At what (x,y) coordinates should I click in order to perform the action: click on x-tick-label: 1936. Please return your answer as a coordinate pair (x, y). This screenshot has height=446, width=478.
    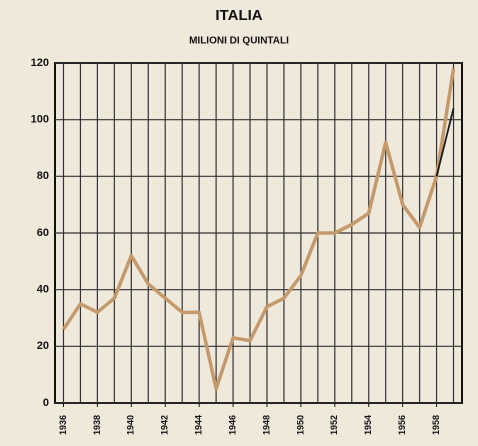
    Looking at the image, I should click on (63, 425).